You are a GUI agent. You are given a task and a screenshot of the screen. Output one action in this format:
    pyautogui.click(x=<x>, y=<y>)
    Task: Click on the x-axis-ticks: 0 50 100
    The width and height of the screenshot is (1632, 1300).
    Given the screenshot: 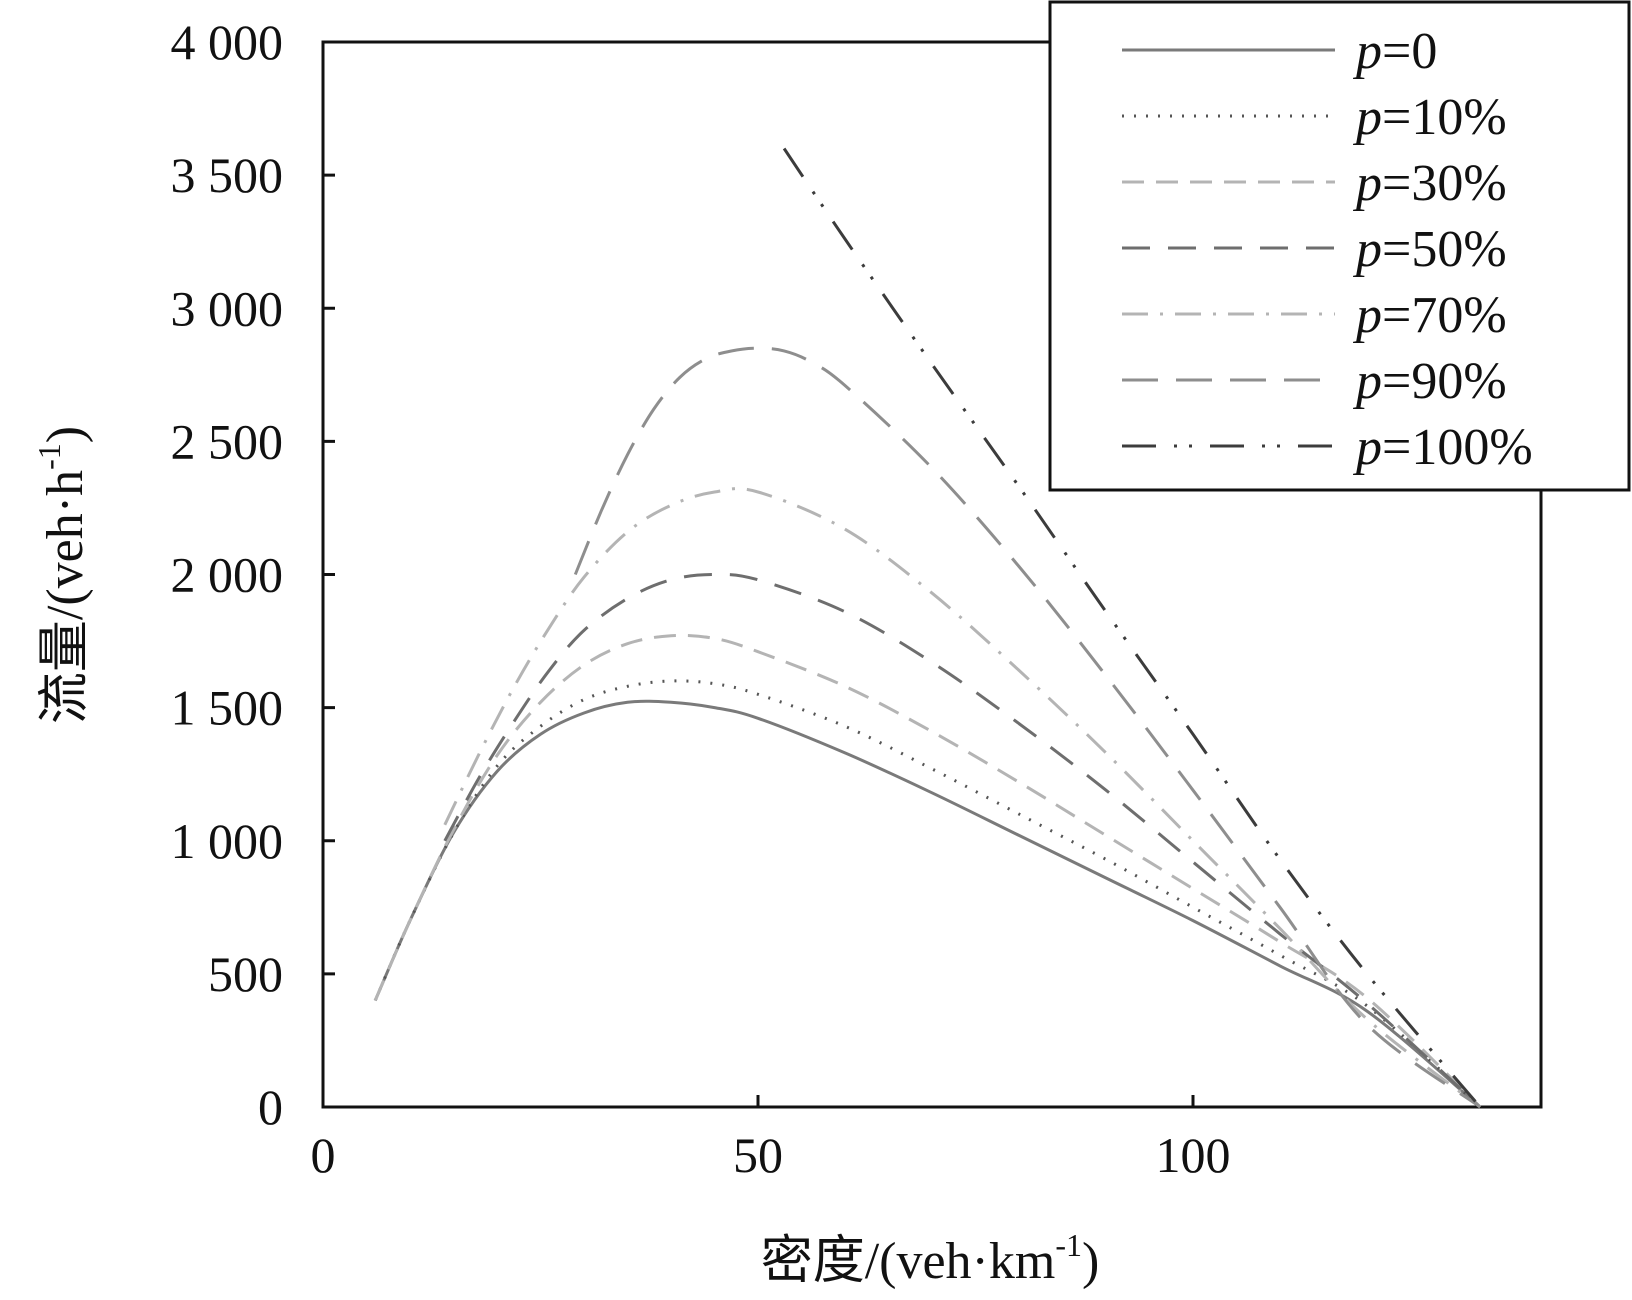 What is the action you would take?
    pyautogui.click(x=771, y=1139)
    